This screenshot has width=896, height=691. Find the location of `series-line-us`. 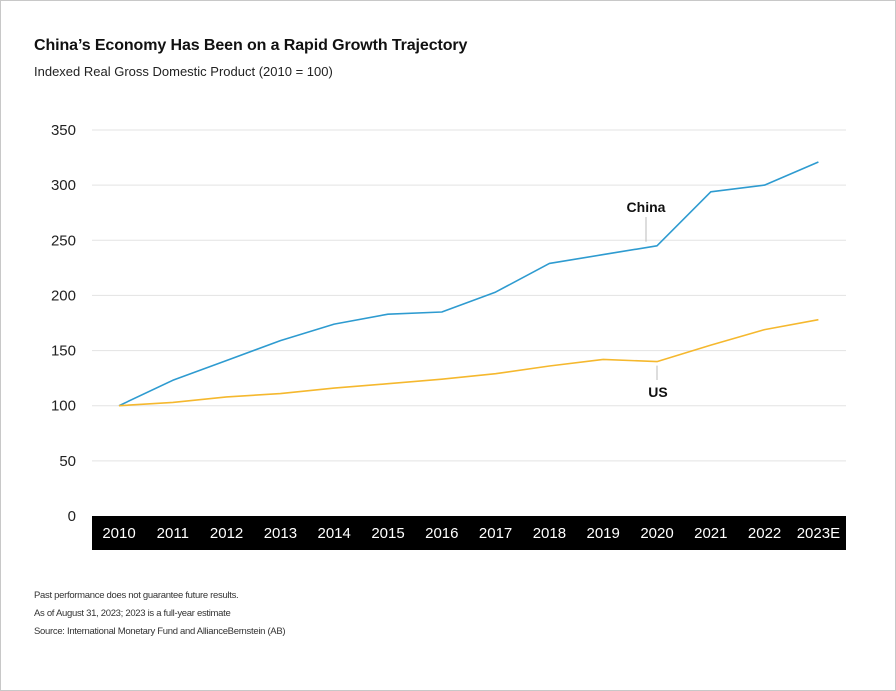

series-line-us is located at coordinates (468, 362).